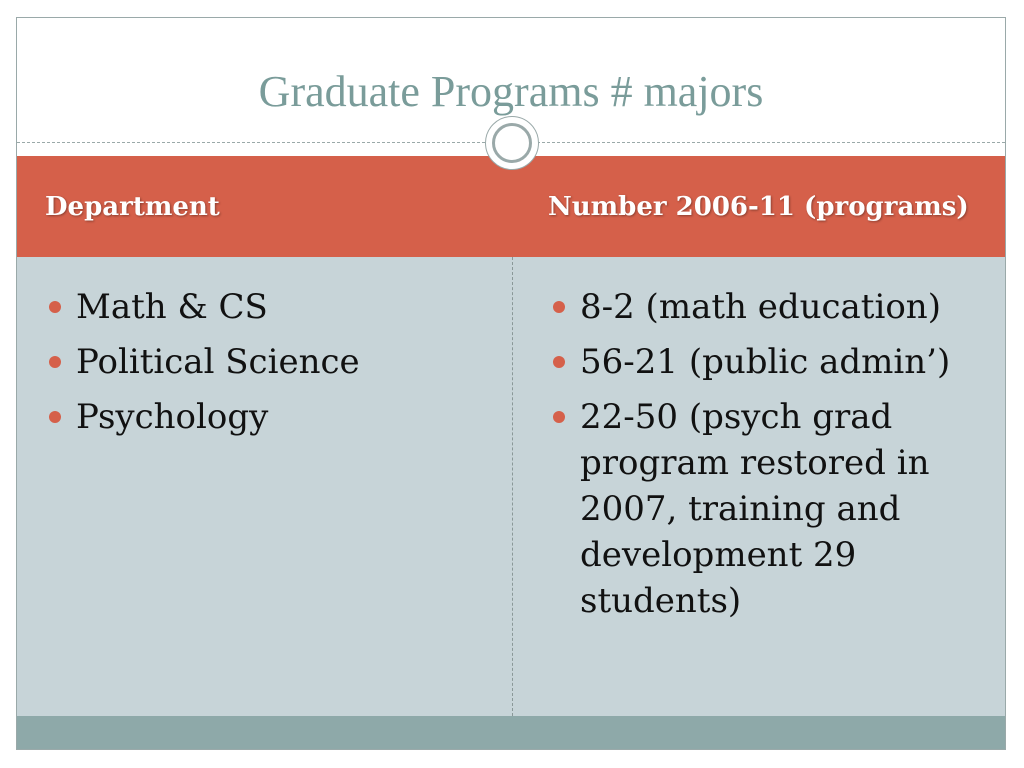 This screenshot has height=768, width=1024. Describe the element at coordinates (172, 307) in the screenshot. I see `department-item-math-cs: Math & CS` at that location.